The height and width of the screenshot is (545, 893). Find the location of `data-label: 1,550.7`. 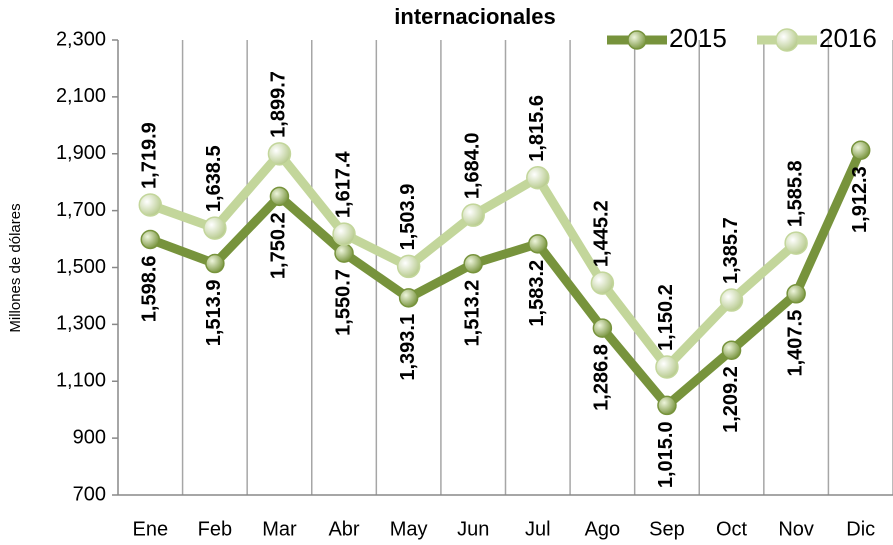

data-label: 1,550.7 is located at coordinates (343, 302).